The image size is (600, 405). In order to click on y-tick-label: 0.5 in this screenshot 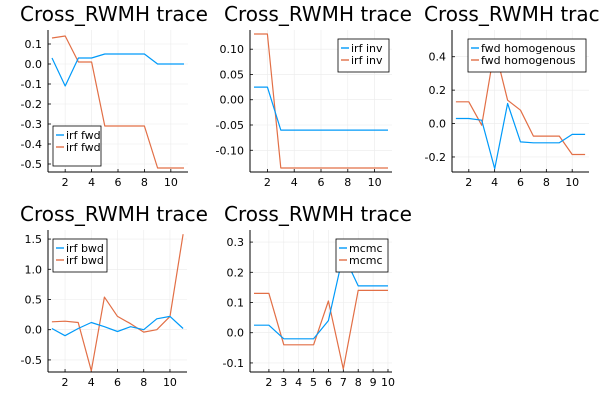, I will do `click(34, 299)`.